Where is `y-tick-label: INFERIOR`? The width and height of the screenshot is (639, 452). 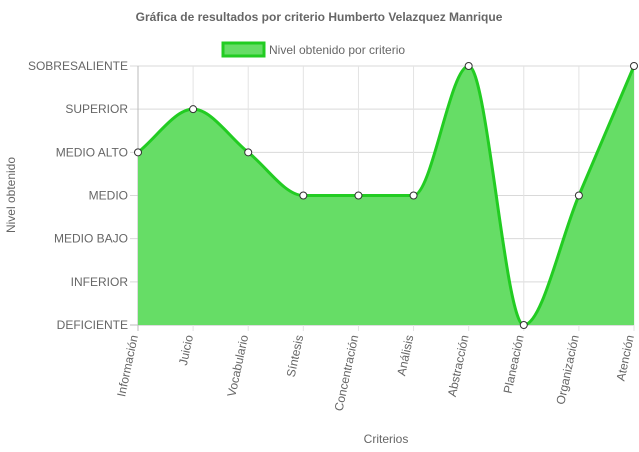 y-tick-label: INFERIOR is located at coordinates (100, 282).